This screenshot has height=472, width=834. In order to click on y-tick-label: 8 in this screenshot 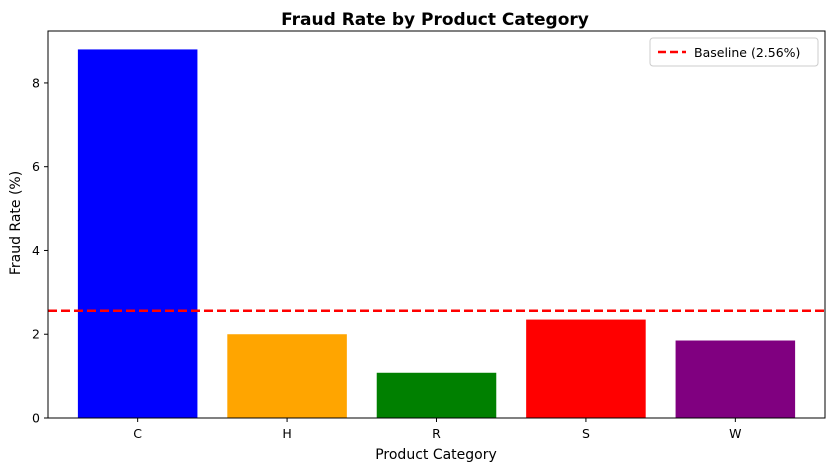, I will do `click(36, 82)`.